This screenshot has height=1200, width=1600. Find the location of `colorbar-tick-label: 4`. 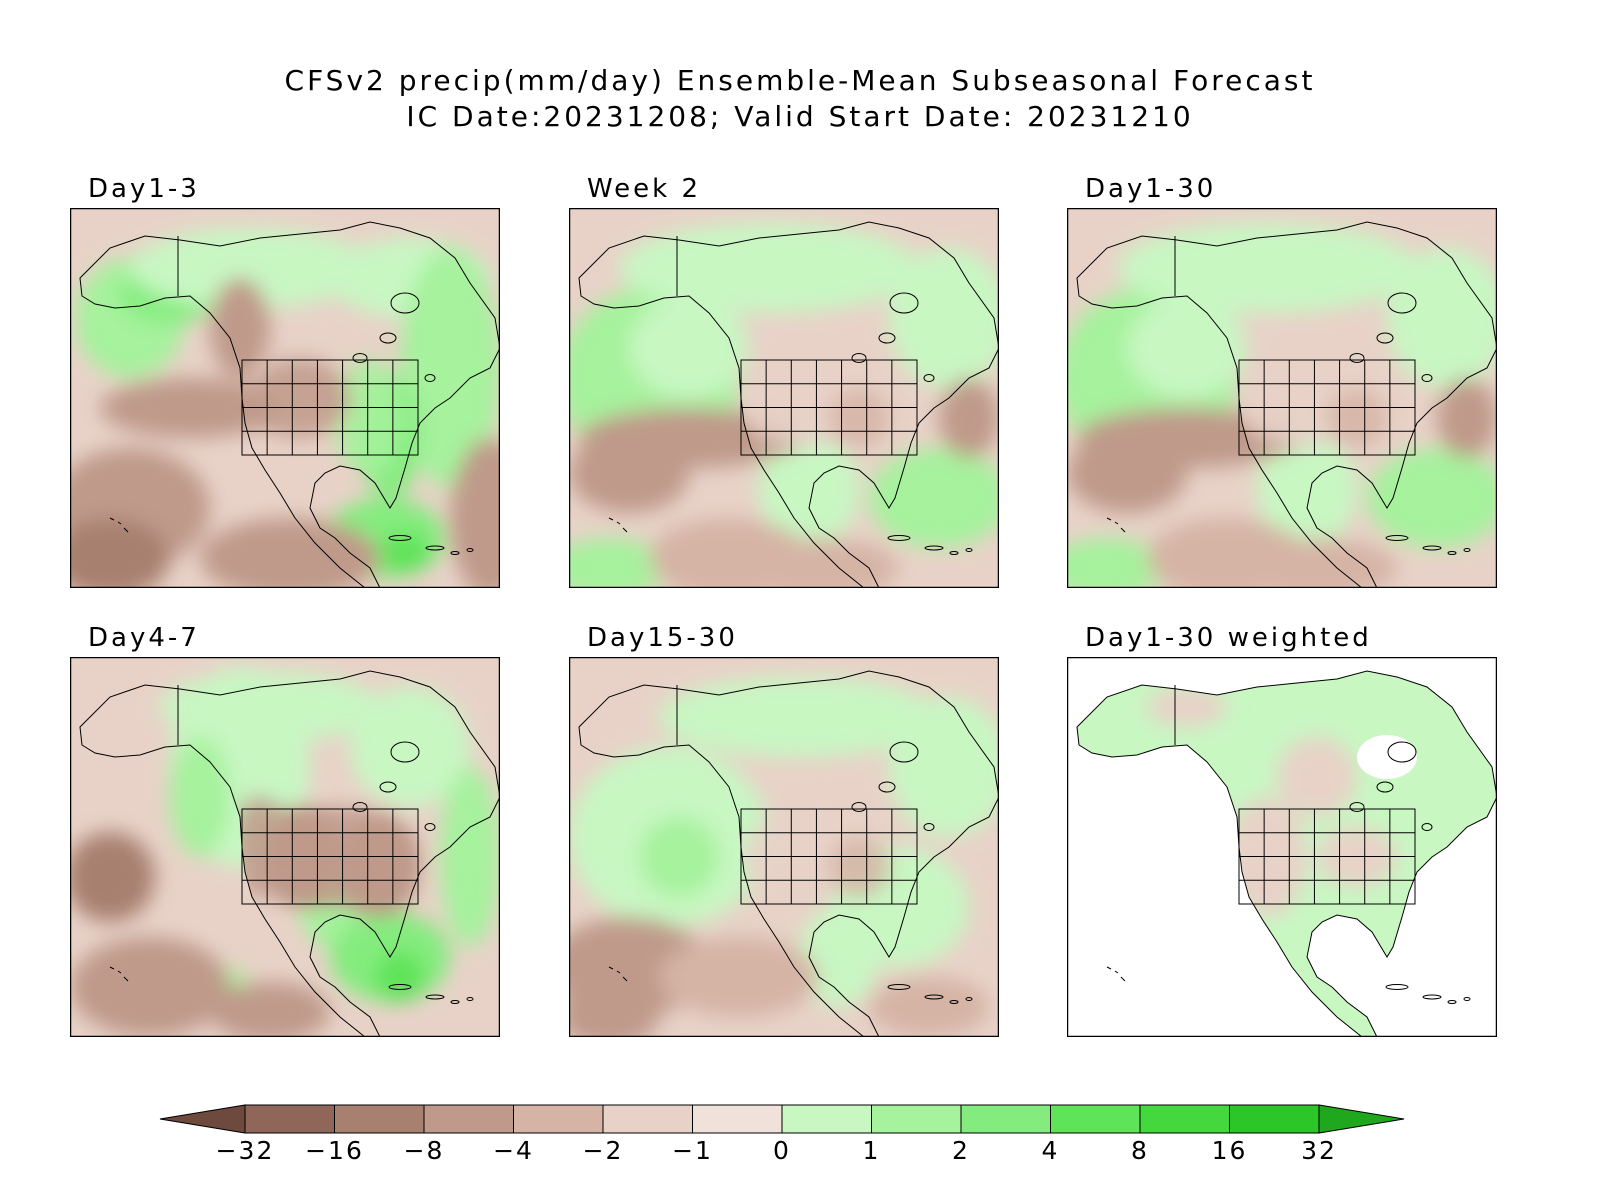

colorbar-tick-label: 4 is located at coordinates (1051, 1150).